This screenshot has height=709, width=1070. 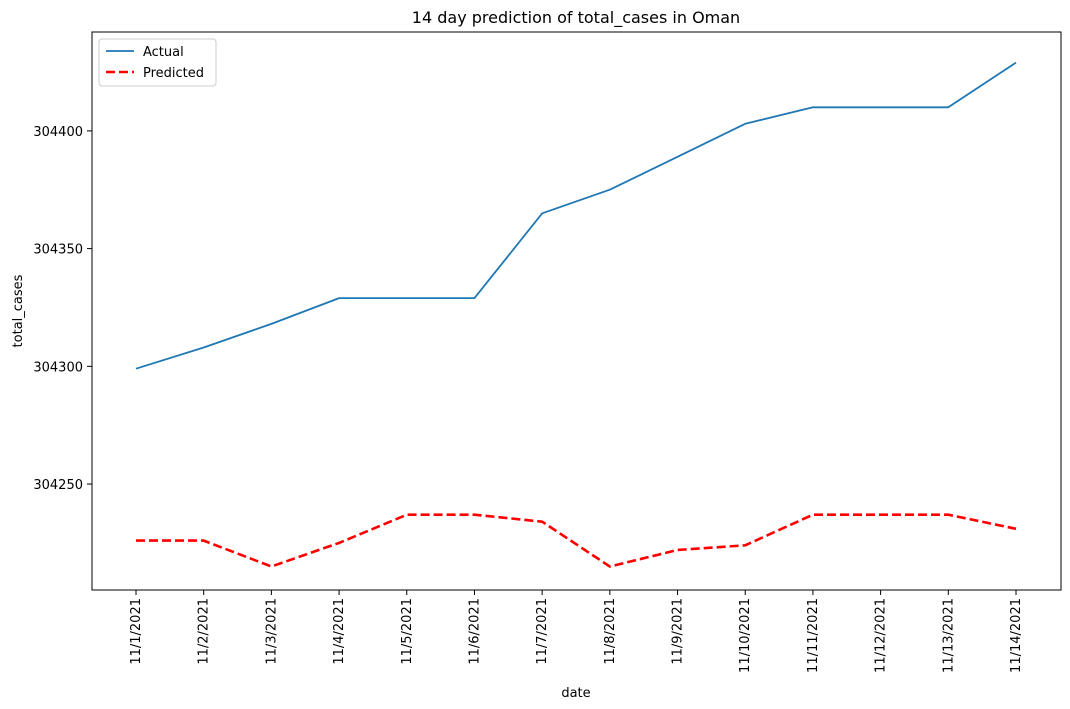 I want to click on x-tick-label: 11/12/2021, so click(x=881, y=635).